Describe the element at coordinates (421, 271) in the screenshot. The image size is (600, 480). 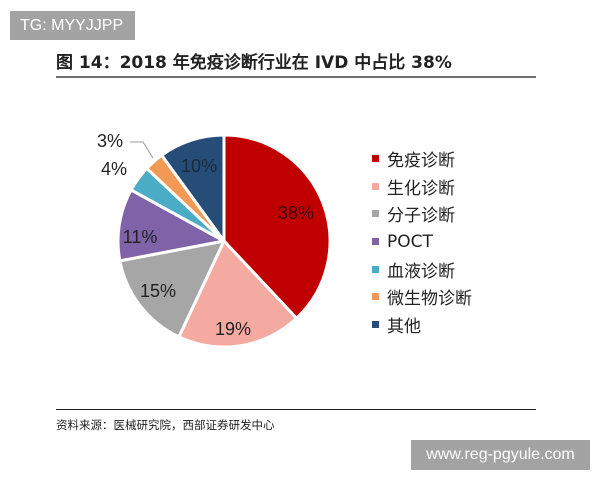
I see `legend-label: 血液诊断` at that location.